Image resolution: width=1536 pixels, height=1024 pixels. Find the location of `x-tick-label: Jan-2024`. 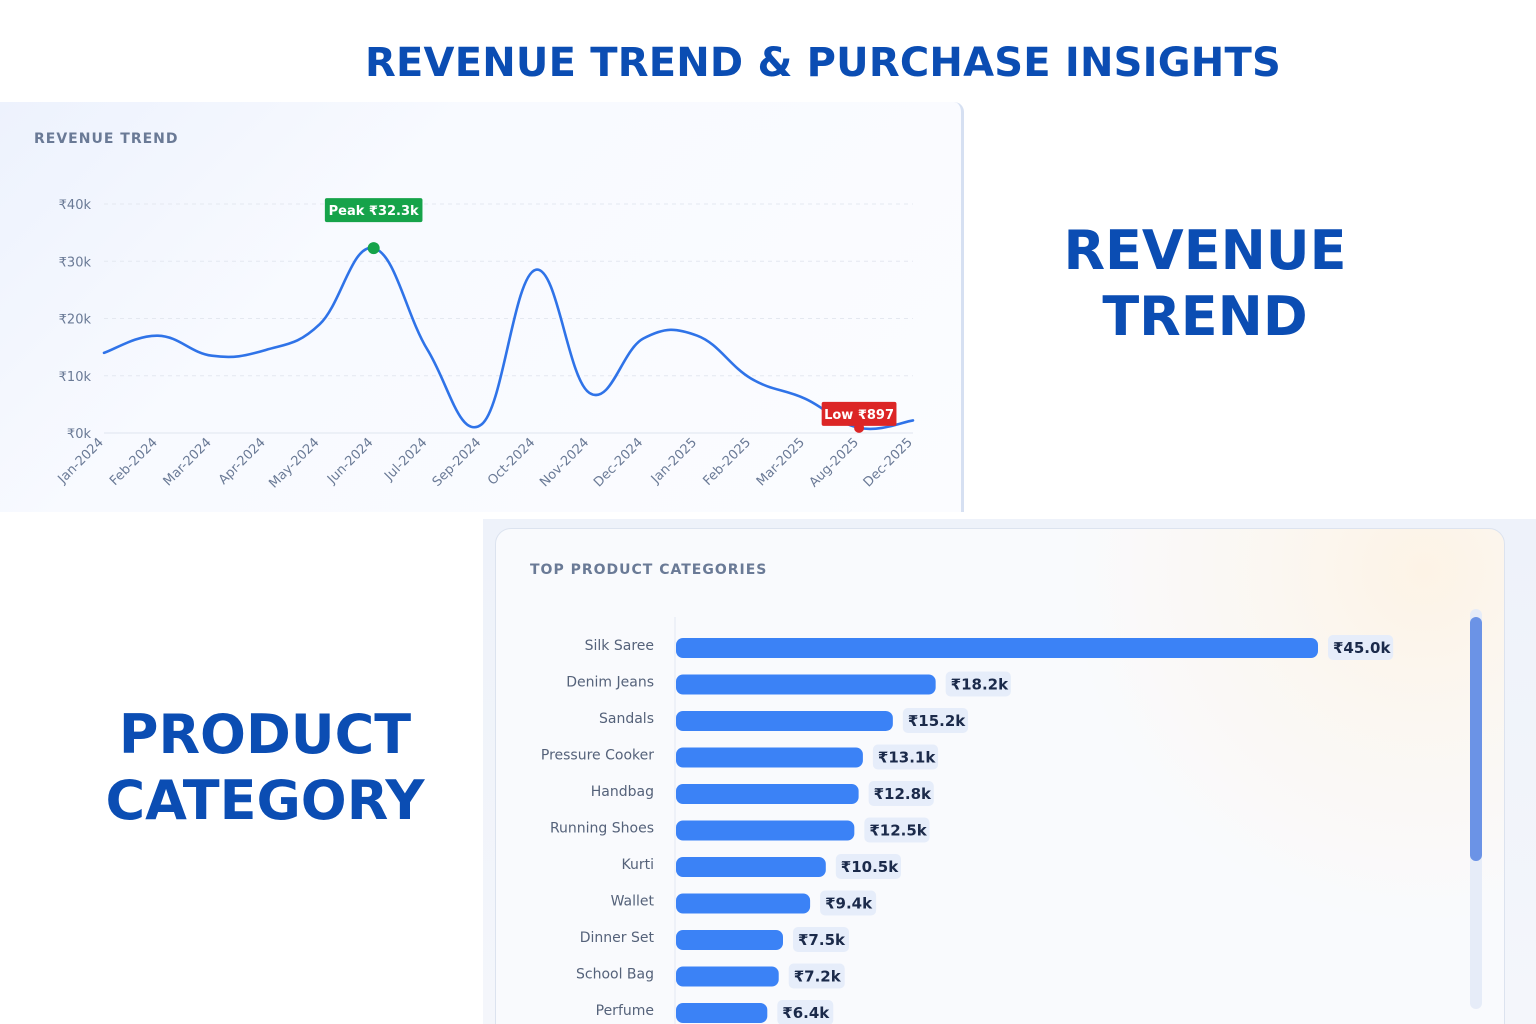

x-tick-label: Jan-2024 is located at coordinates (81, 461).